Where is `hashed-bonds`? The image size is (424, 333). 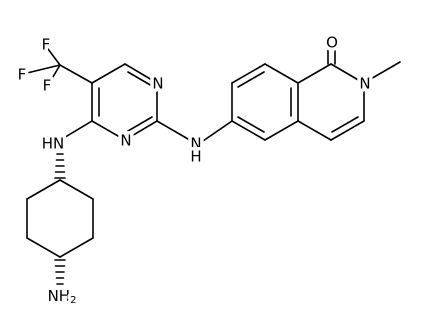 hashed-bonds is located at coordinates (60, 219).